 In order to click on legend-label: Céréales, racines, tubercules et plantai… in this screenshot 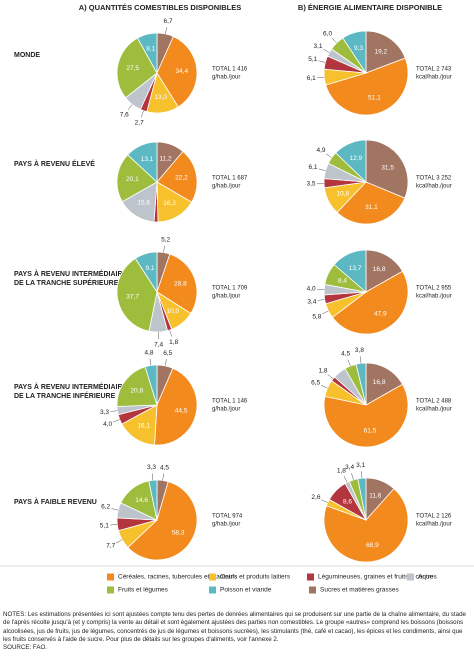, I will do `click(178, 577)`.